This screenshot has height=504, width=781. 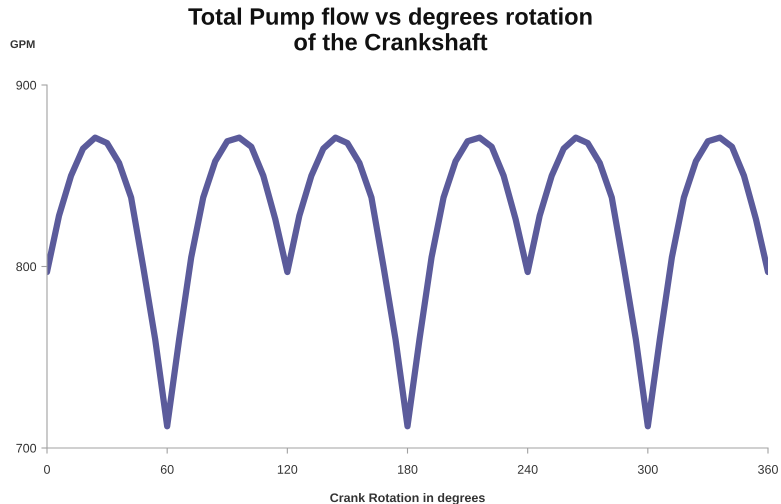 I want to click on y-tick-label: 900, so click(x=26, y=85).